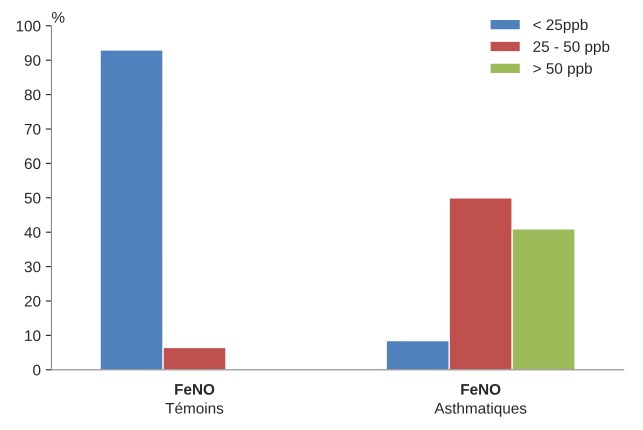  I want to click on legend-label: < 25ppb, so click(560, 26).